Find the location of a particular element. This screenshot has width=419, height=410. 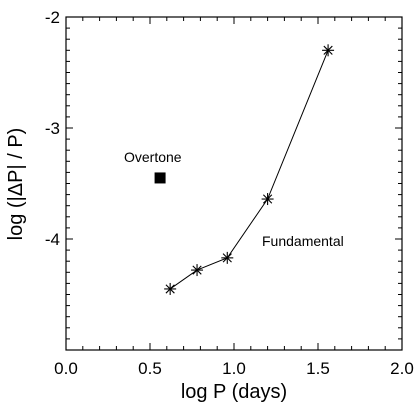

x-tick-label: 1.0 is located at coordinates (234, 368).